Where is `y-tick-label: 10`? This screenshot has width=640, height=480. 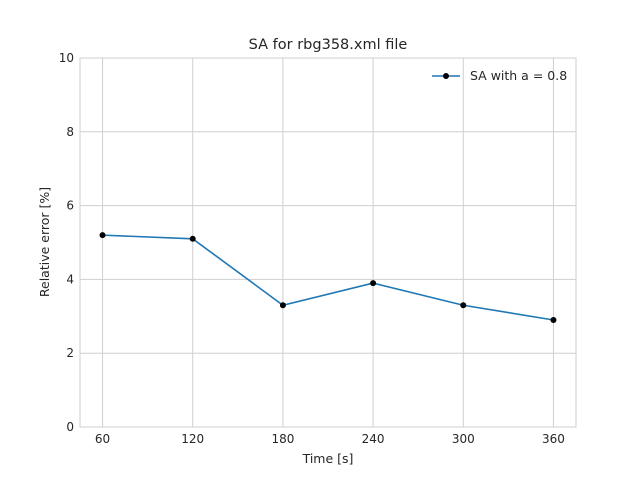
y-tick-label: 10 is located at coordinates (66, 58).